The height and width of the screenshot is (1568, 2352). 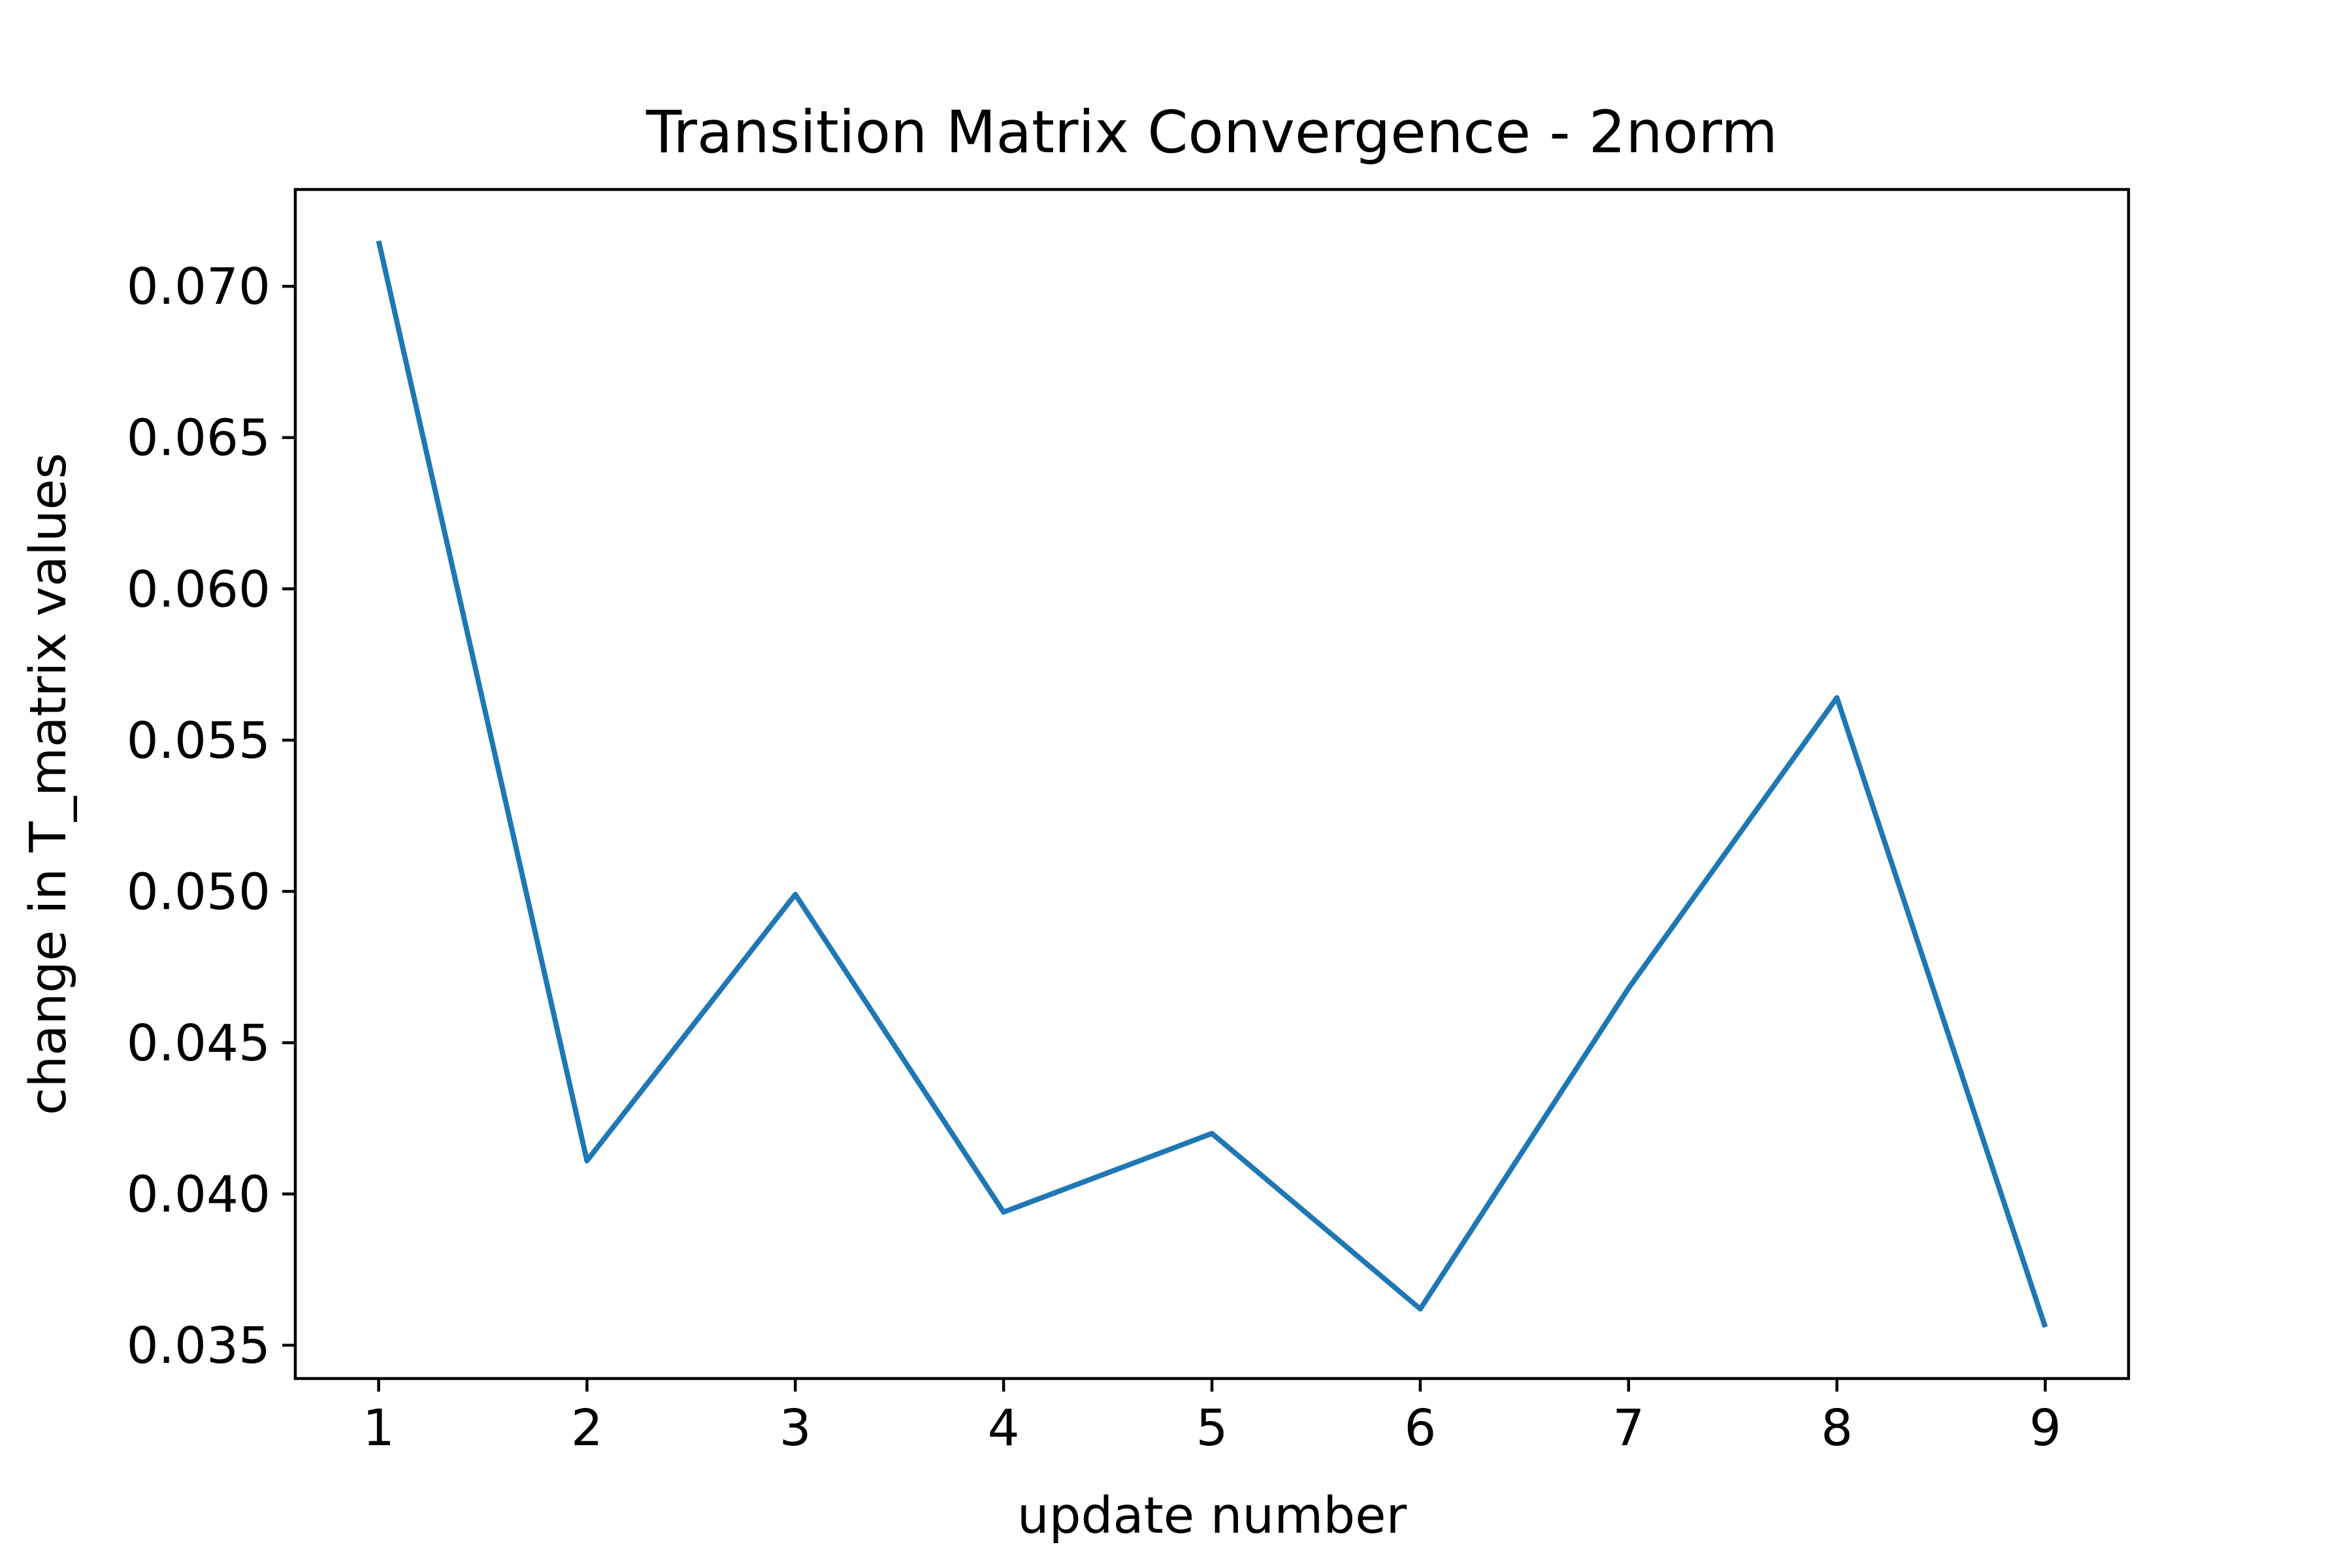 I want to click on x-tick-label: 2, so click(x=587, y=1428).